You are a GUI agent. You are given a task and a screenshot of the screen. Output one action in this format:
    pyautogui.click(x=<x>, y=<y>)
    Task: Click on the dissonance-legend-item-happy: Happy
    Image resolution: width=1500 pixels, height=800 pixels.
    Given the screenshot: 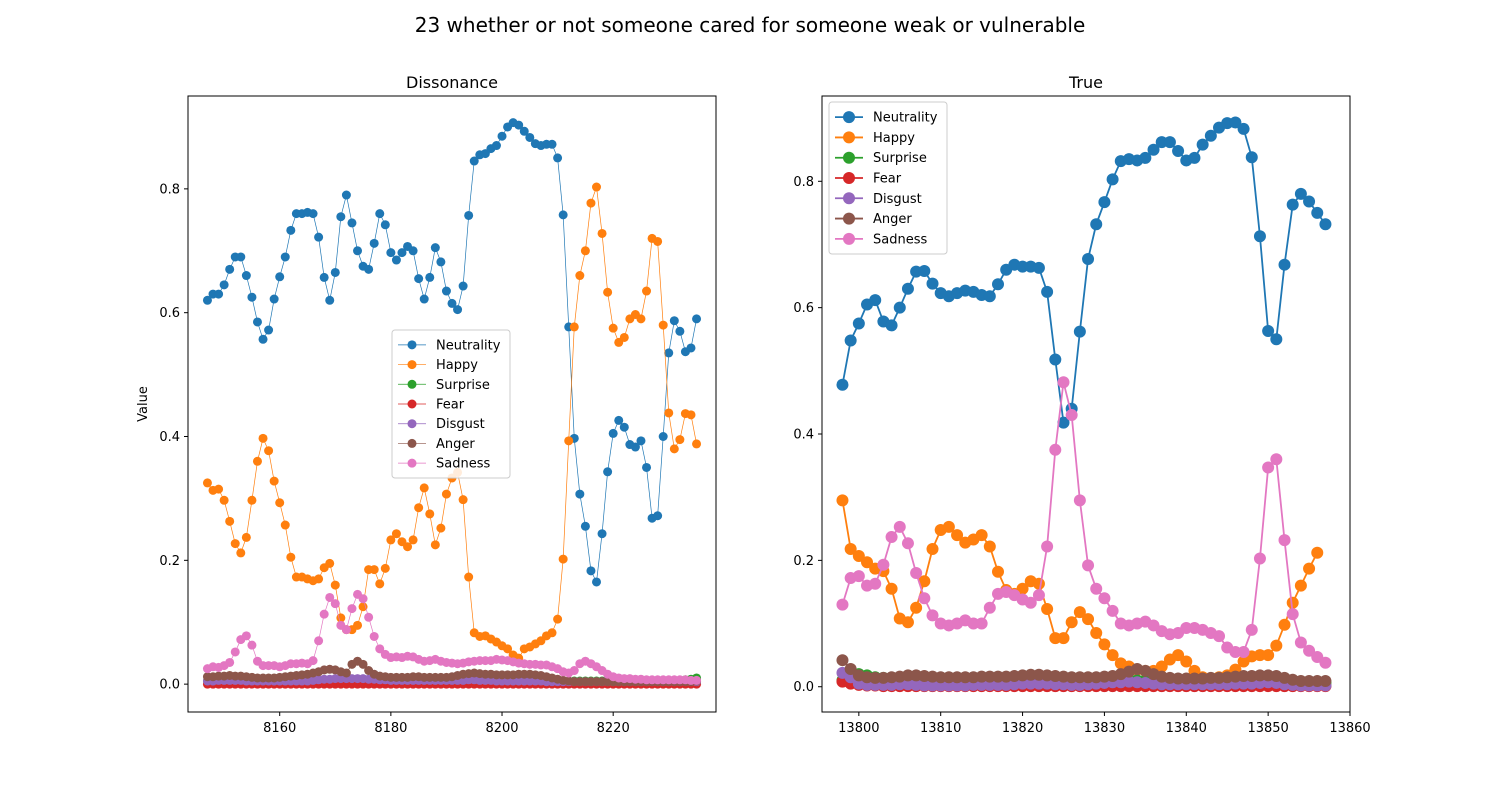 What is the action you would take?
    pyautogui.click(x=438, y=365)
    